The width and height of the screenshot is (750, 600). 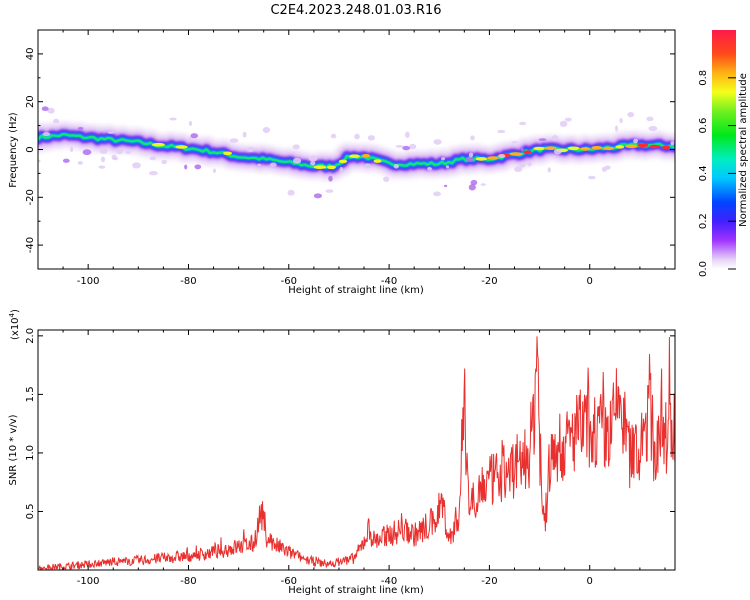 What do you see at coordinates (30, 336) in the screenshot?
I see `y-tick-label: 2.0` at bounding box center [30, 336].